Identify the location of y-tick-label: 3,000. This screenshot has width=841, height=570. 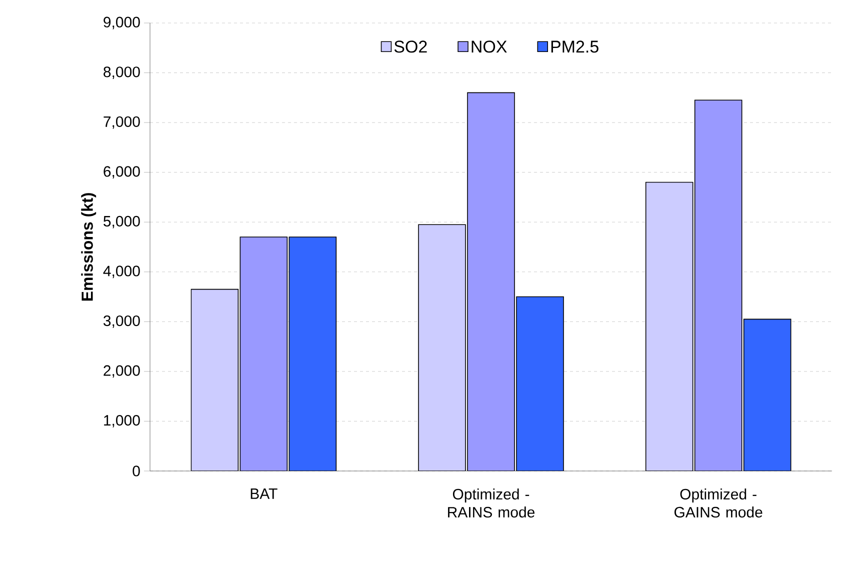
(122, 321).